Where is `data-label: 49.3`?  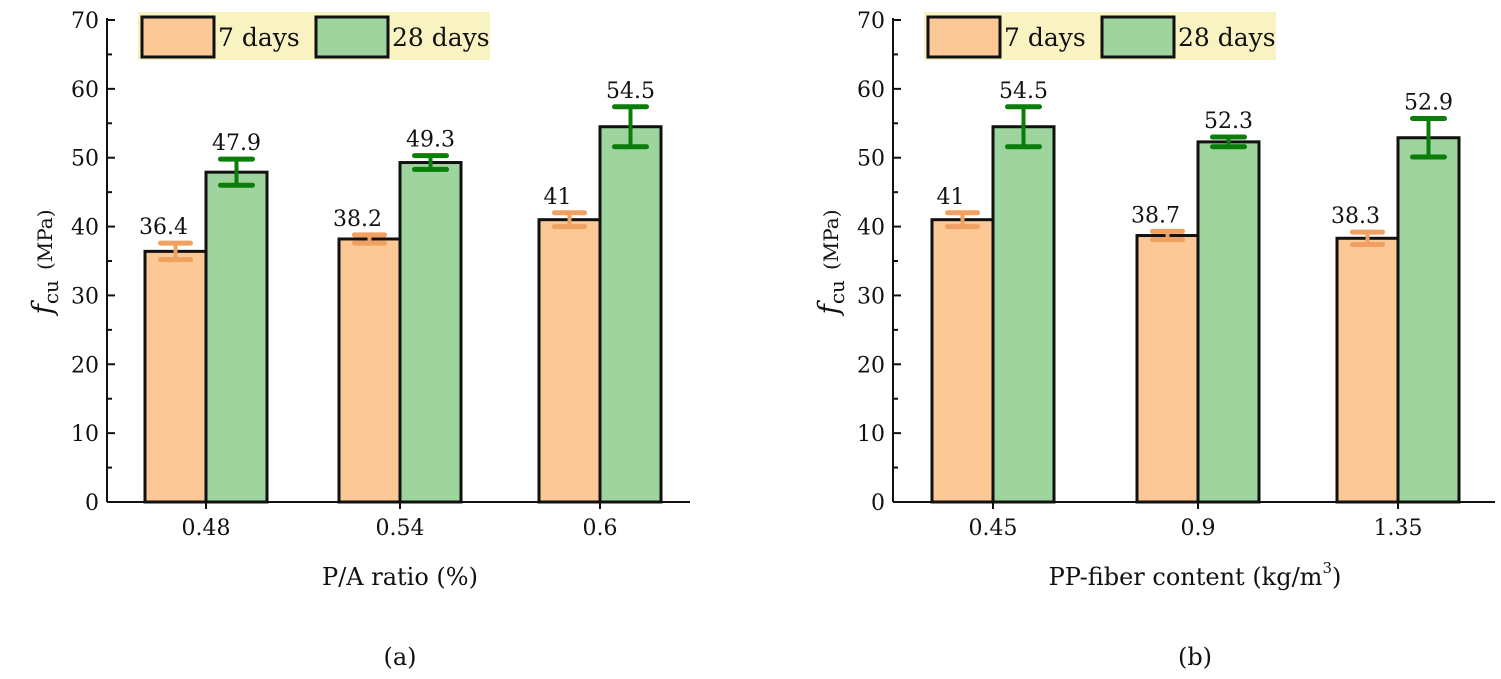 data-label: 49.3 is located at coordinates (430, 140).